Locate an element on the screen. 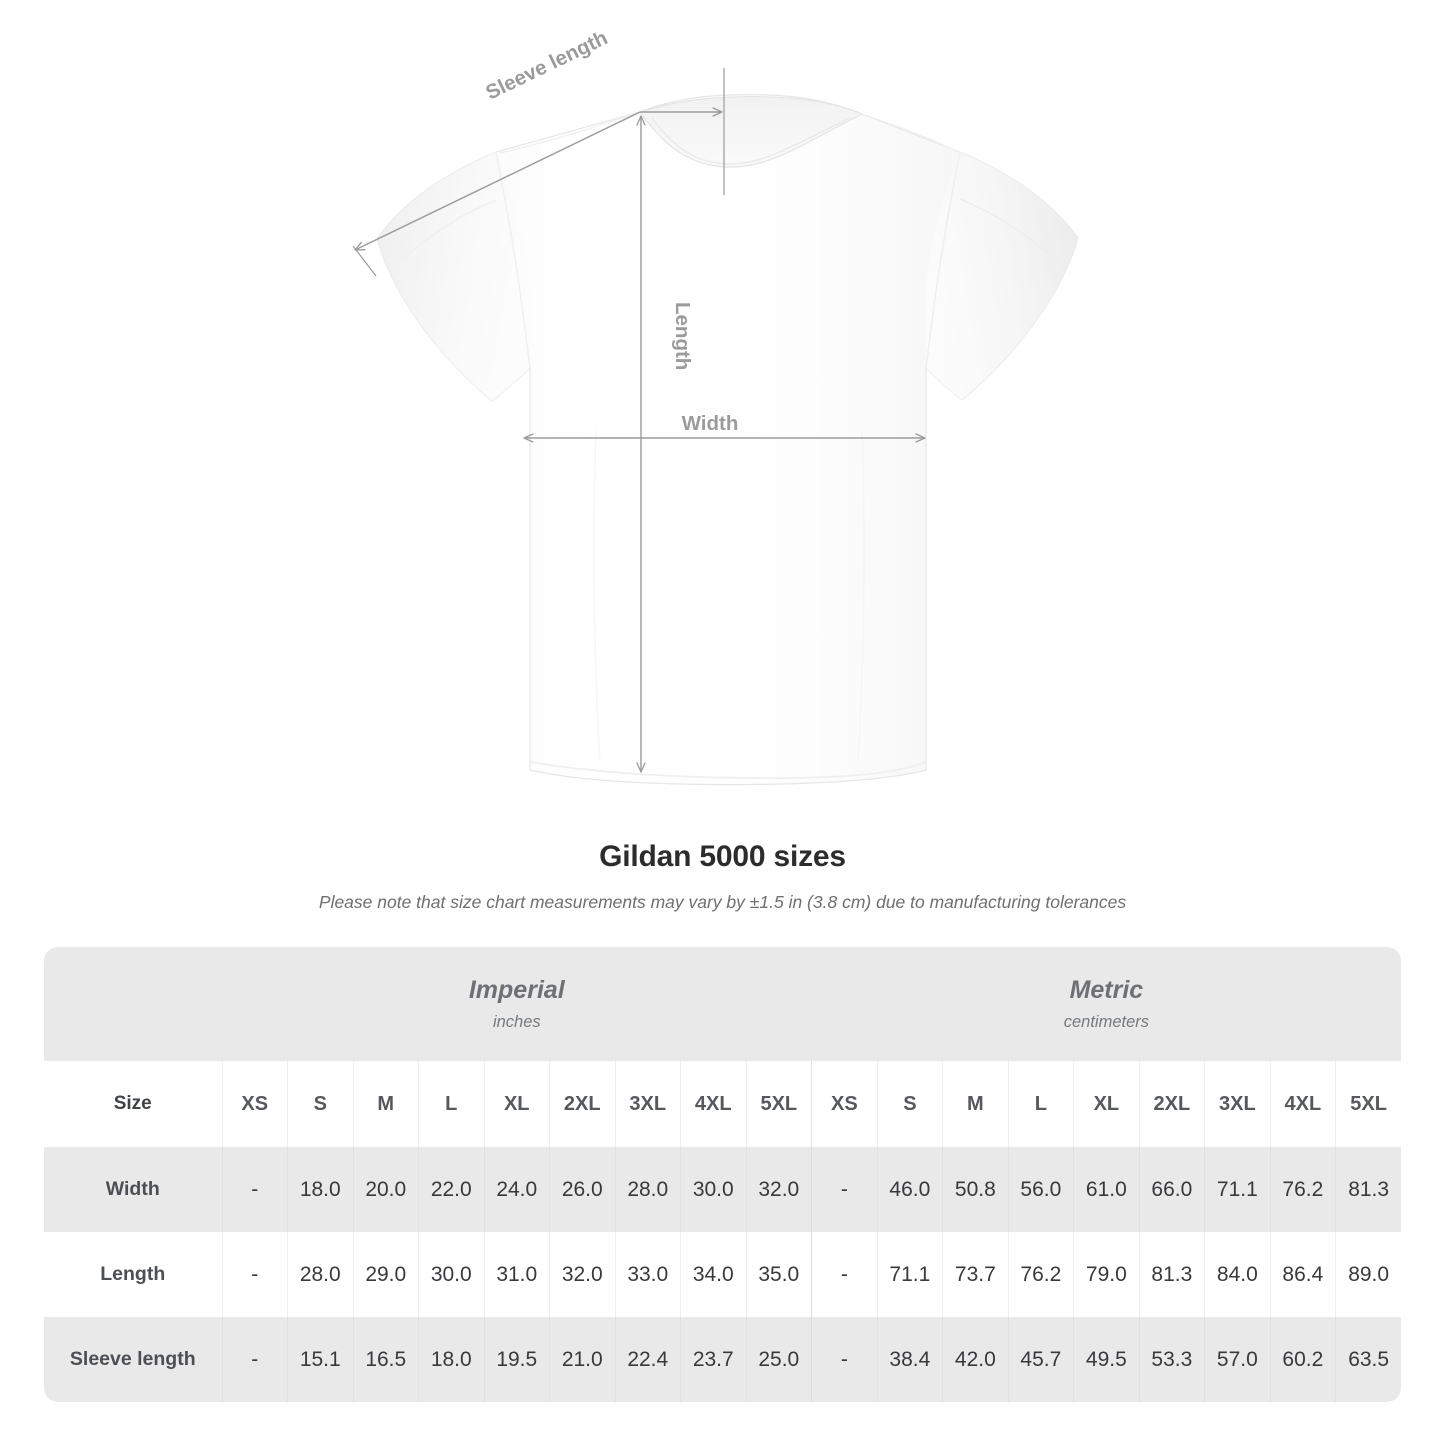 The image size is (1445, 1445). size-header-metric-xs: XS is located at coordinates (844, 1104).